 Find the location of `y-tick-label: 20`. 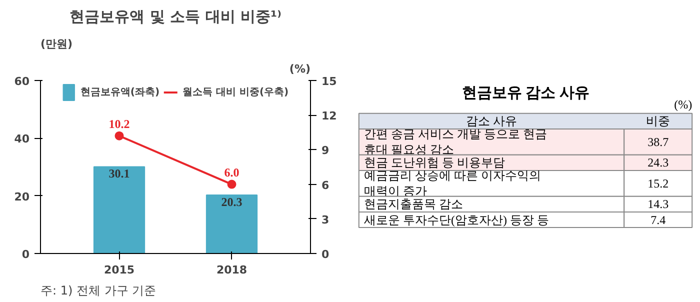

y-tick-label: 20 is located at coordinates (22, 197).